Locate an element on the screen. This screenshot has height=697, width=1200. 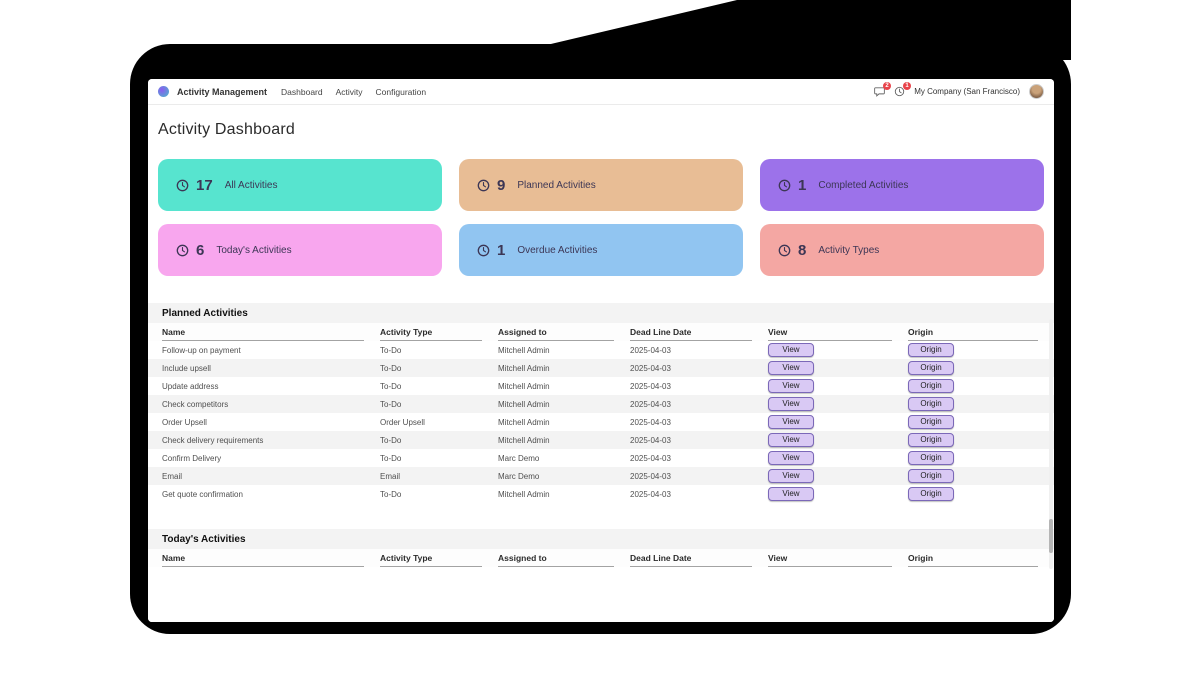
app-title: Activity Management is located at coordinates (222, 91).